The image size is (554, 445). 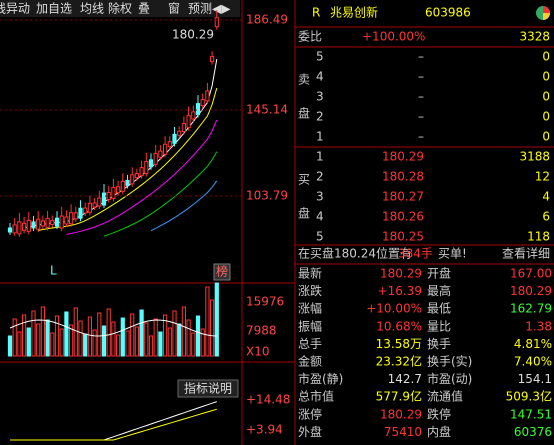 What do you see at coordinates (310, 344) in the screenshot?
I see `stat-label: 总手` at bounding box center [310, 344].